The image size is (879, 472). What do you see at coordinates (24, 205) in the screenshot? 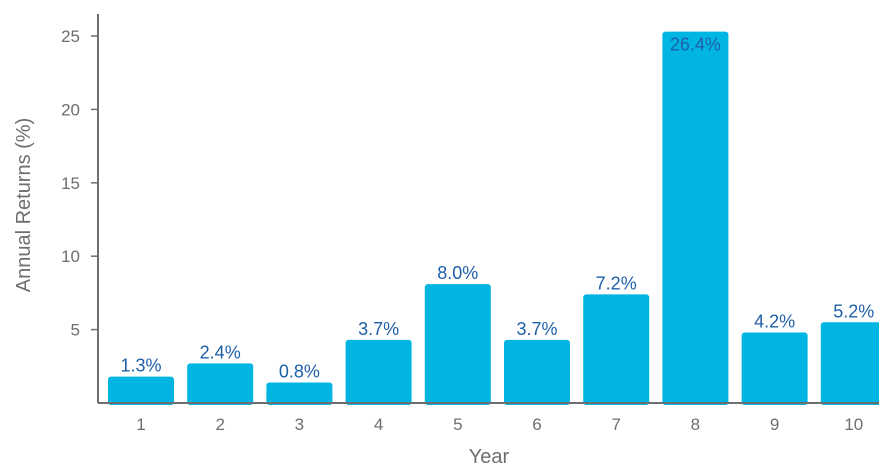
I see `y-axis-title: Annual Returns (%)` at bounding box center [24, 205].